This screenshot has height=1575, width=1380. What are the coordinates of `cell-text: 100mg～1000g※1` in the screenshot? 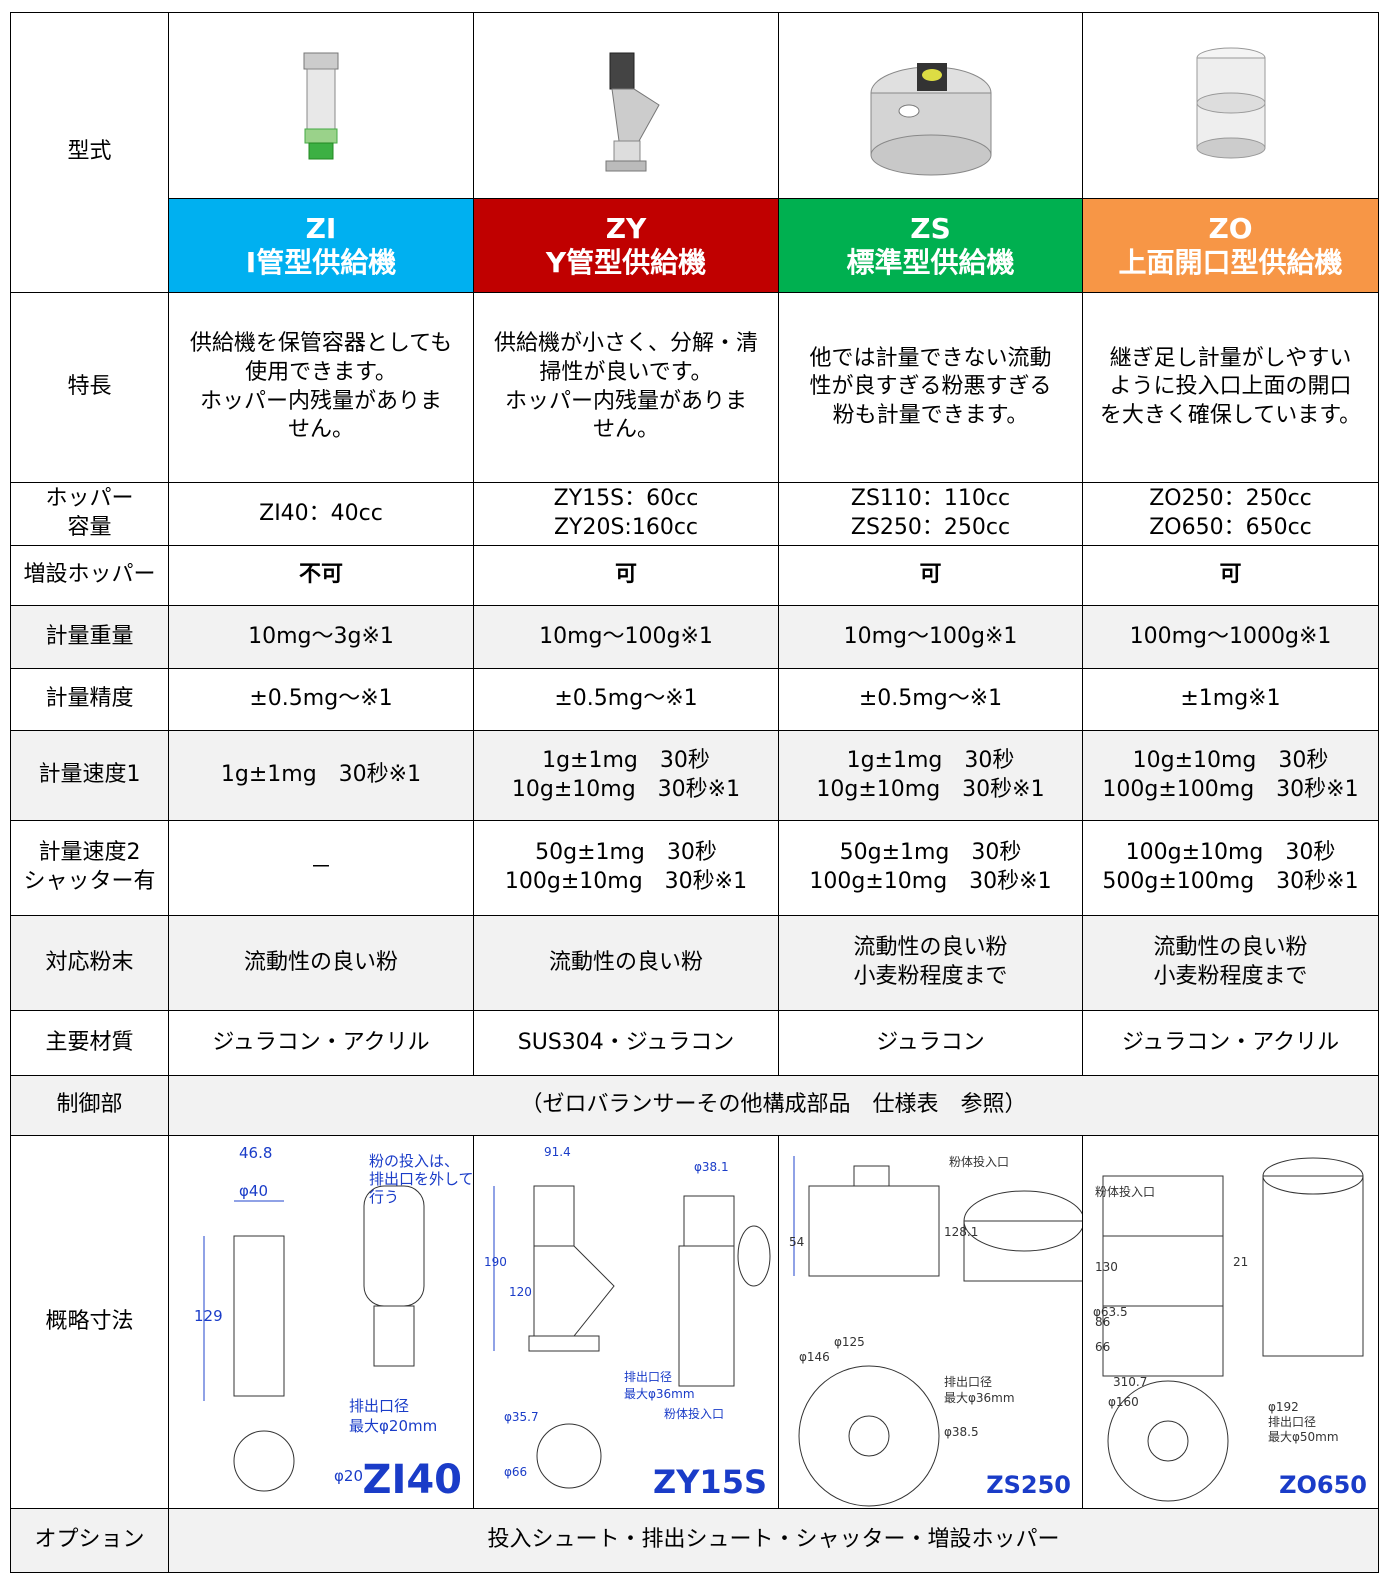 It's located at (1230, 636).